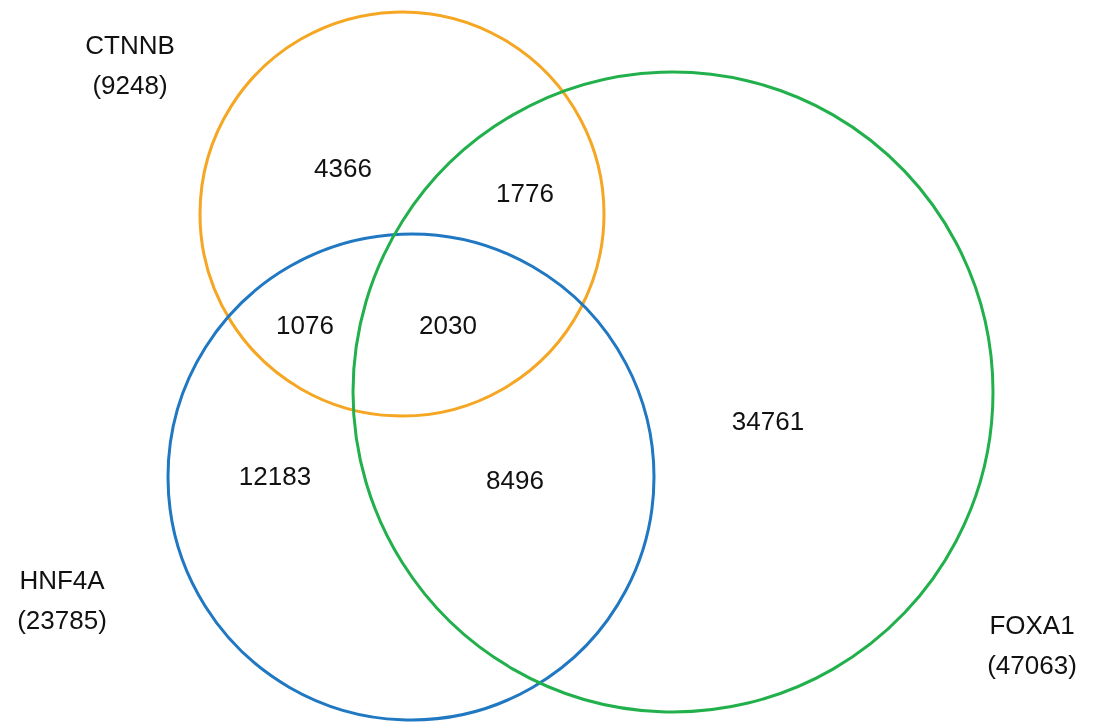 The width and height of the screenshot is (1096, 722). I want to click on data-label: (9248), so click(130, 85).